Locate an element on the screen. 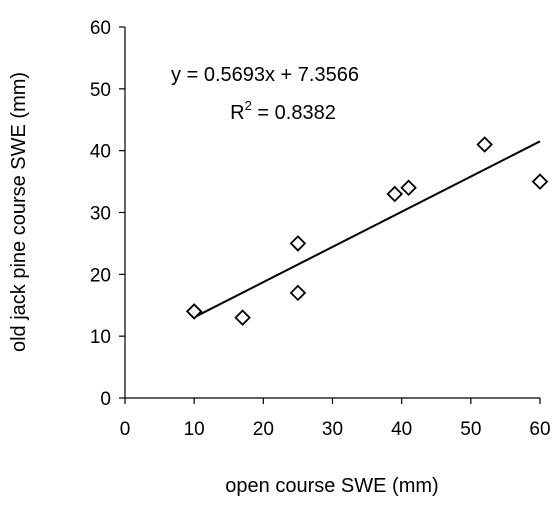  y-axis-title: old jack pine course SWE (mm) is located at coordinates (19, 212).